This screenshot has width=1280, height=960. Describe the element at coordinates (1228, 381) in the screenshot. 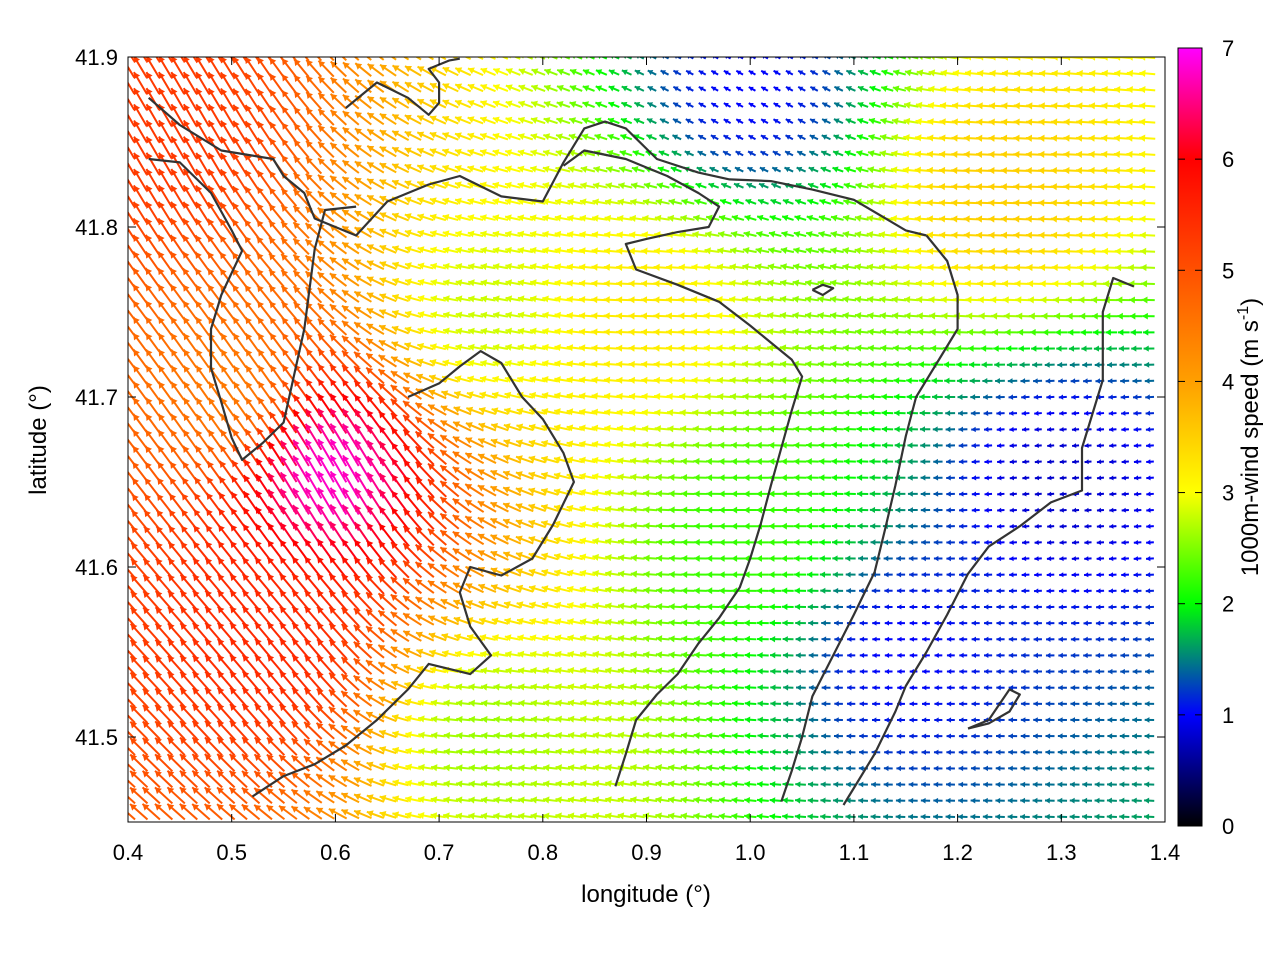

I see `colorbar-tick-label: 4` at that location.